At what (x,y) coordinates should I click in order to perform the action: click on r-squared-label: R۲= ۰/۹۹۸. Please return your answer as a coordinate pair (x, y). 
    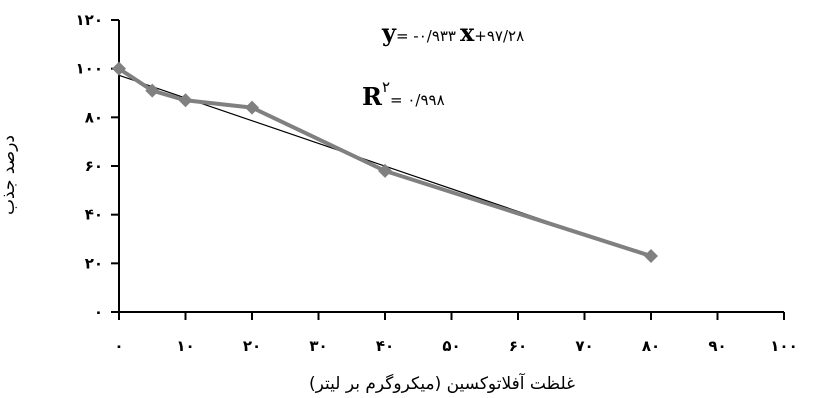
    Looking at the image, I should click on (403, 94).